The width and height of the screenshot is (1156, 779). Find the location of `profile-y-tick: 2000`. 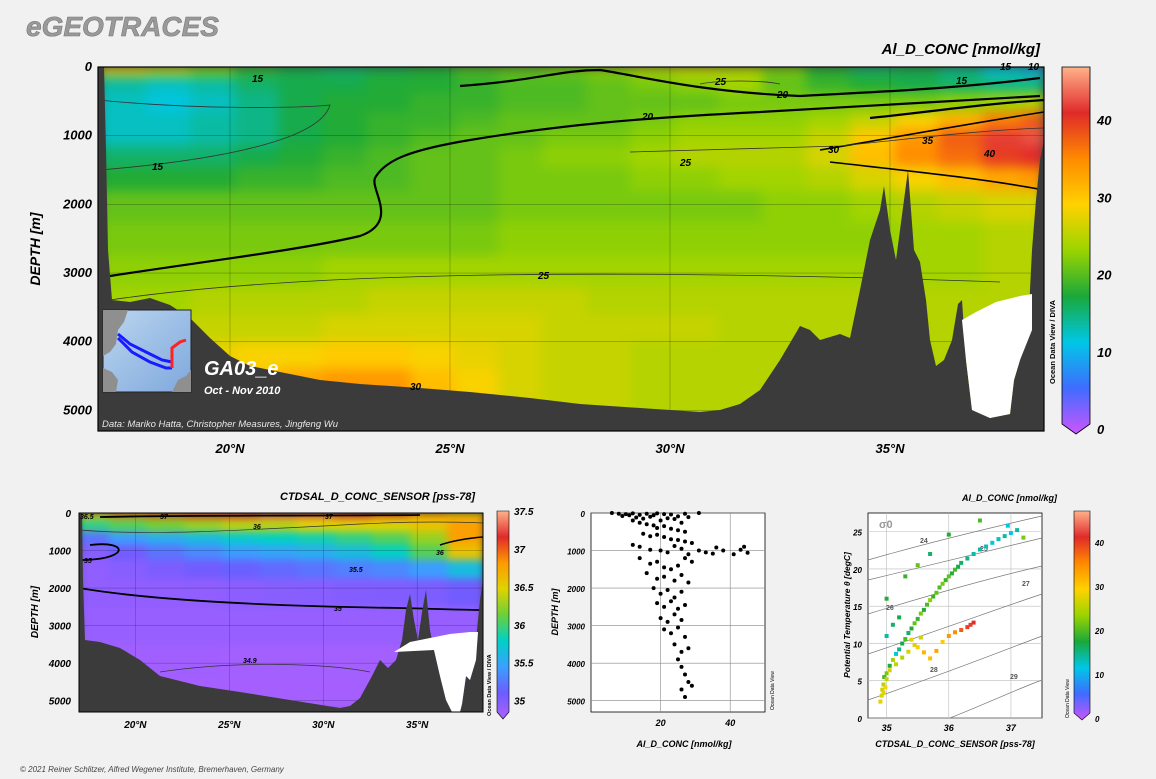

profile-y-tick: 2000 is located at coordinates (575, 589).